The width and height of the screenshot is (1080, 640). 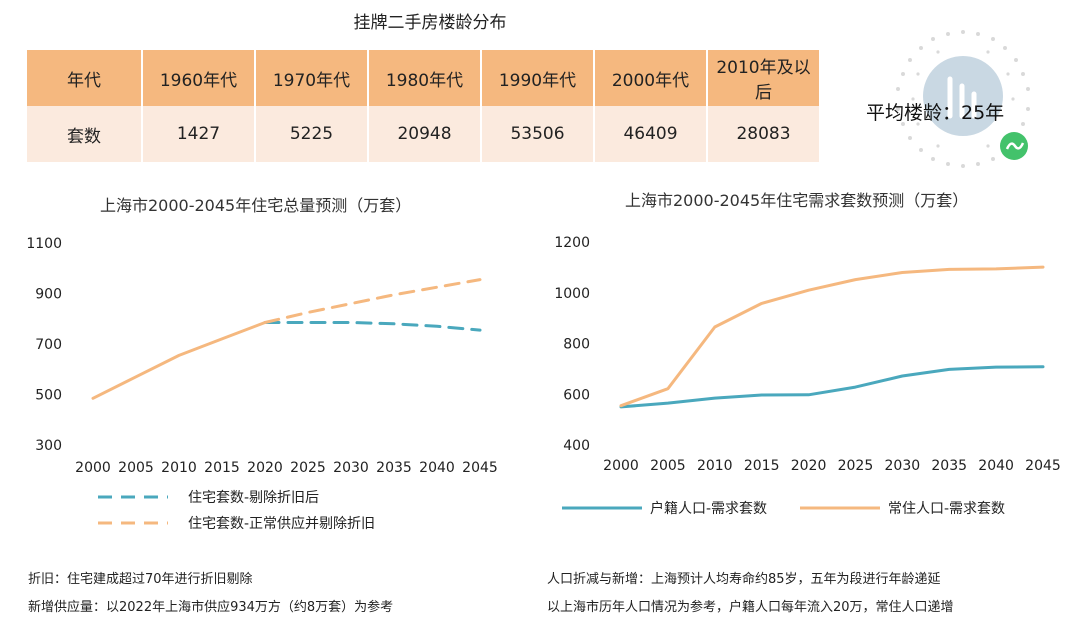 I want to click on count-cell: 20948, so click(x=424, y=134).